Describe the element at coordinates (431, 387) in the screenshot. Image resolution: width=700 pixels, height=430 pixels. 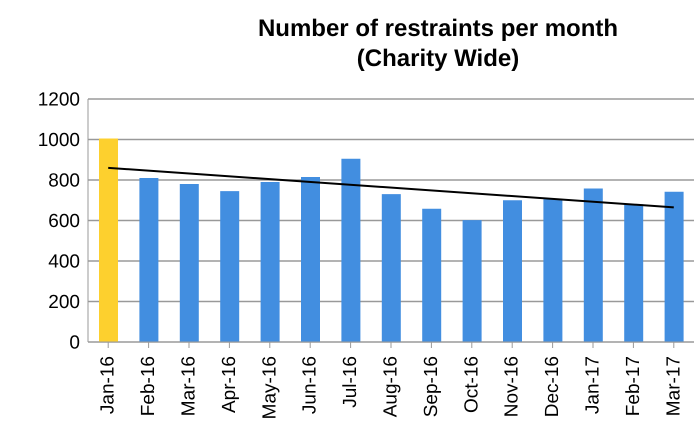
I see `x-tick-label: Sep-16` at that location.